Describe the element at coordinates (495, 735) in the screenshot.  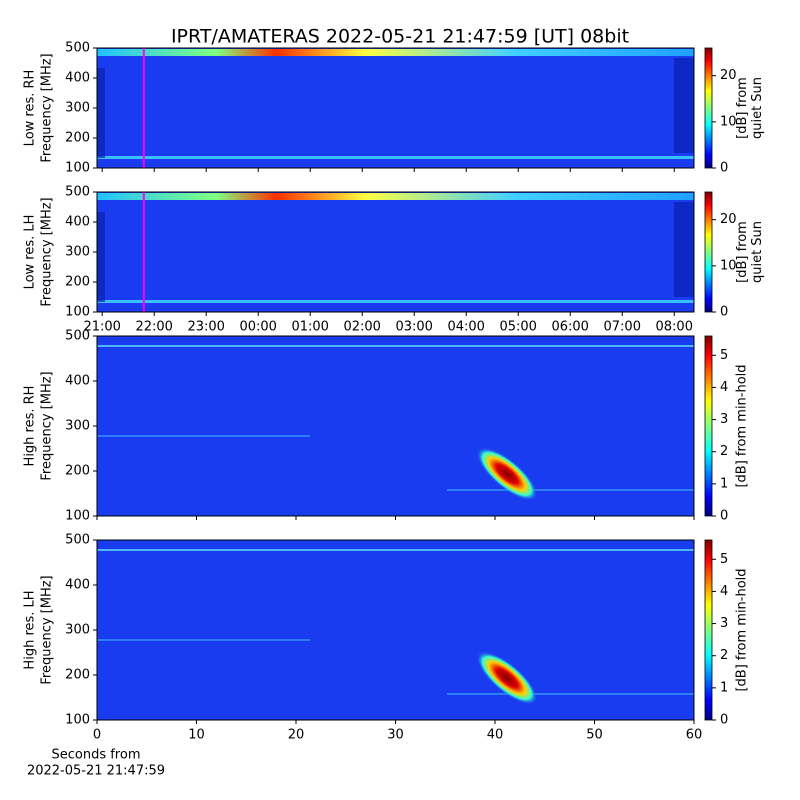
I see `x-tick-label: 40` at that location.